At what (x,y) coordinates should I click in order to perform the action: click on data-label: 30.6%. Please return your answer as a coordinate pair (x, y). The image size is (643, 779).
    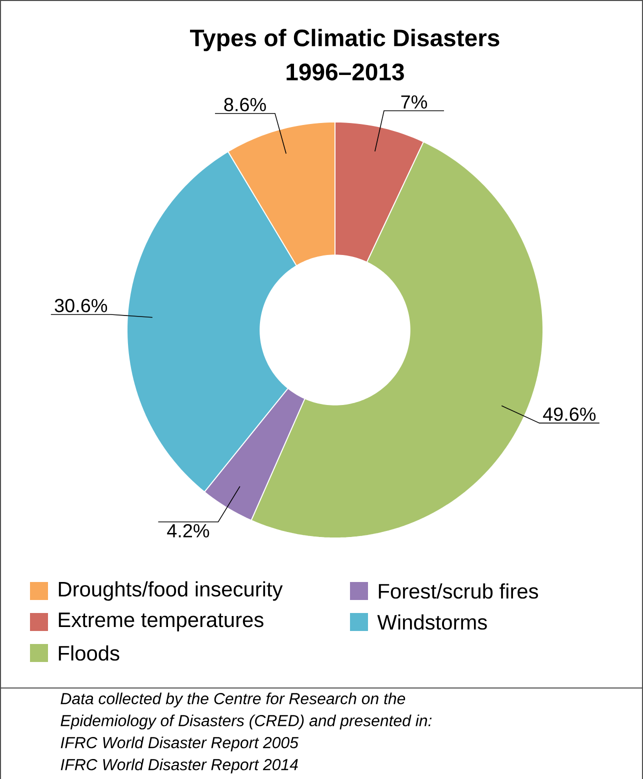
    Looking at the image, I should click on (81, 305).